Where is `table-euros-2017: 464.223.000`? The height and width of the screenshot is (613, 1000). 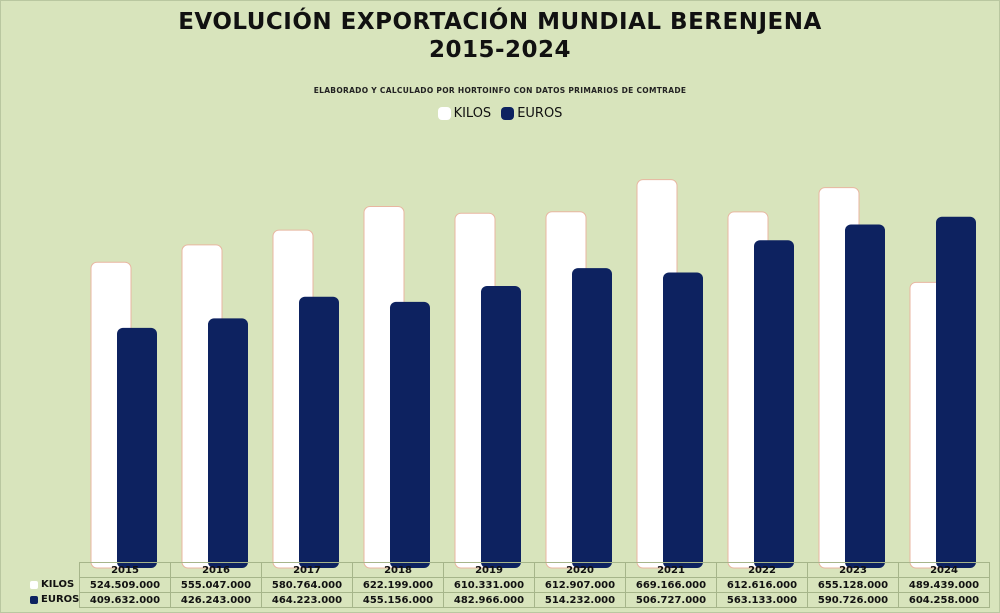 table-euros-2017: 464.223.000 is located at coordinates (307, 600).